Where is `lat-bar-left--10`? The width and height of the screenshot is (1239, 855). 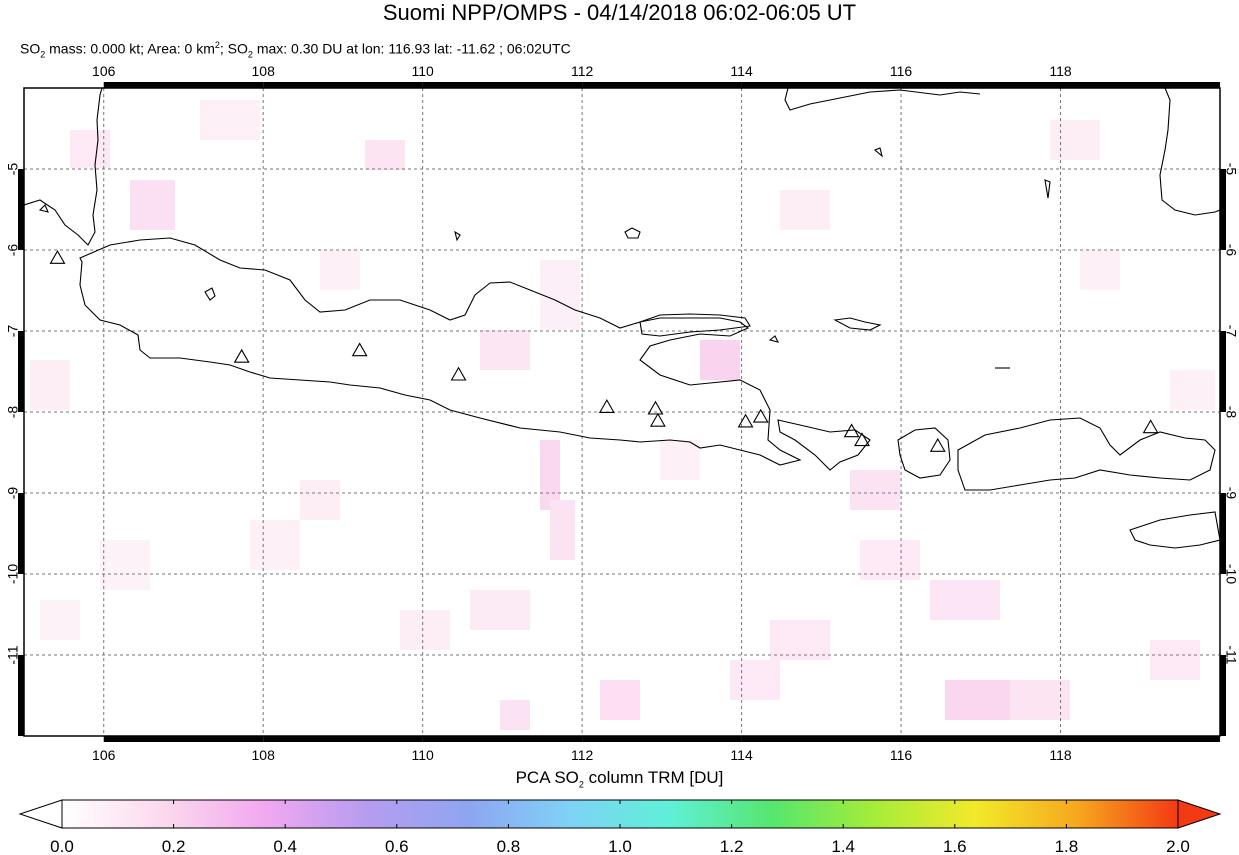 lat-bar-left--10 is located at coordinates (21, 533).